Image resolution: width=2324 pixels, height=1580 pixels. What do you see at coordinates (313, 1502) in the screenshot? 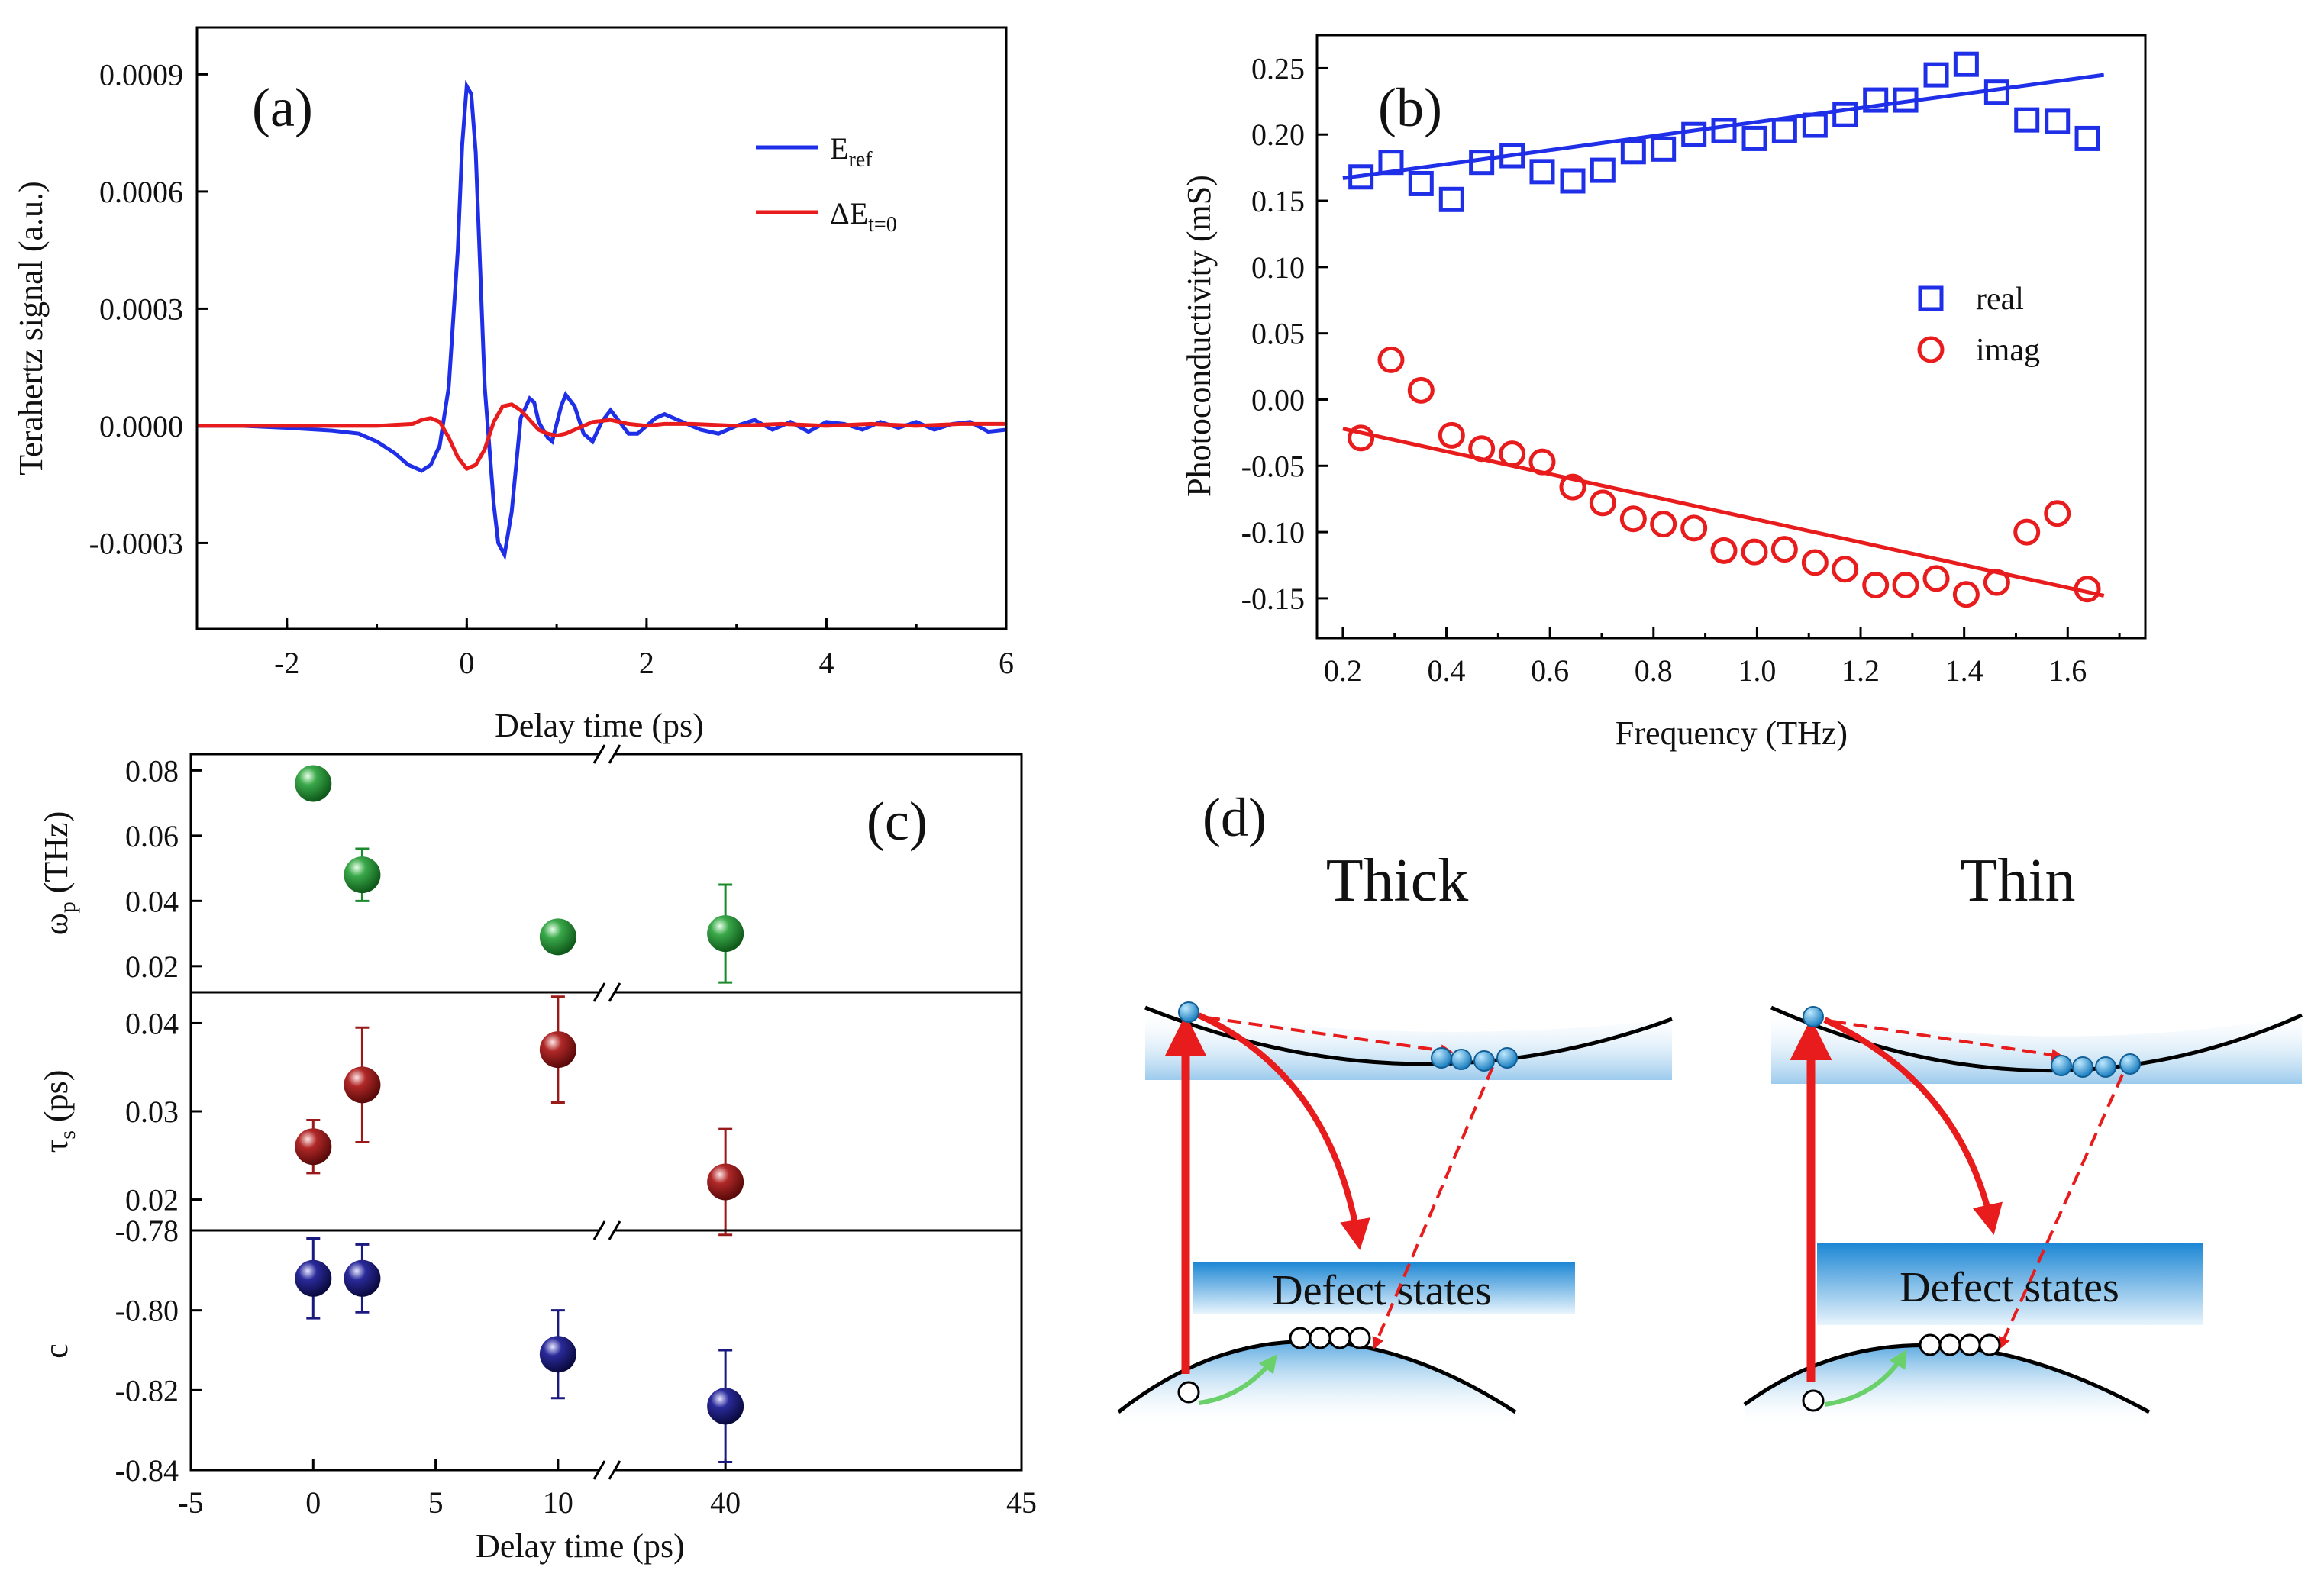
I see `c-xtick-label: 0` at bounding box center [313, 1502].